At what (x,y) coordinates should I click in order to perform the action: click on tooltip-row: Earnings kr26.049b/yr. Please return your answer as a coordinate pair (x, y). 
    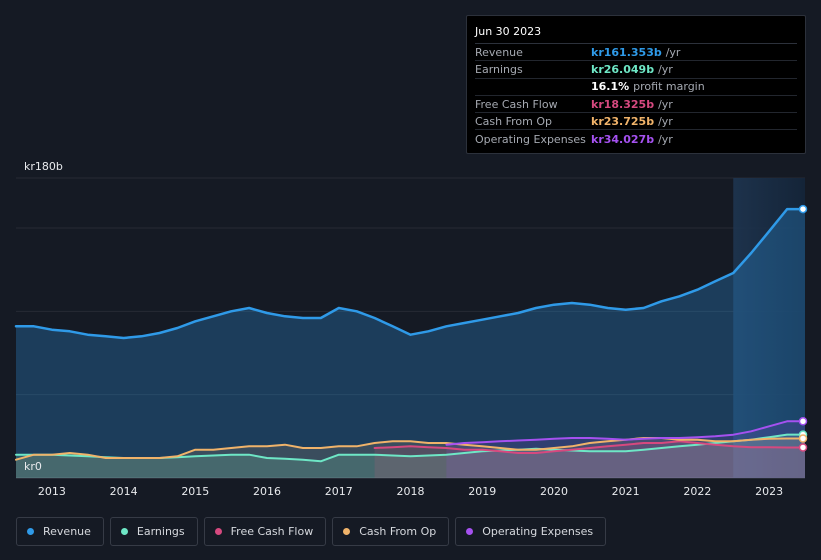
    Looking at the image, I should click on (636, 70).